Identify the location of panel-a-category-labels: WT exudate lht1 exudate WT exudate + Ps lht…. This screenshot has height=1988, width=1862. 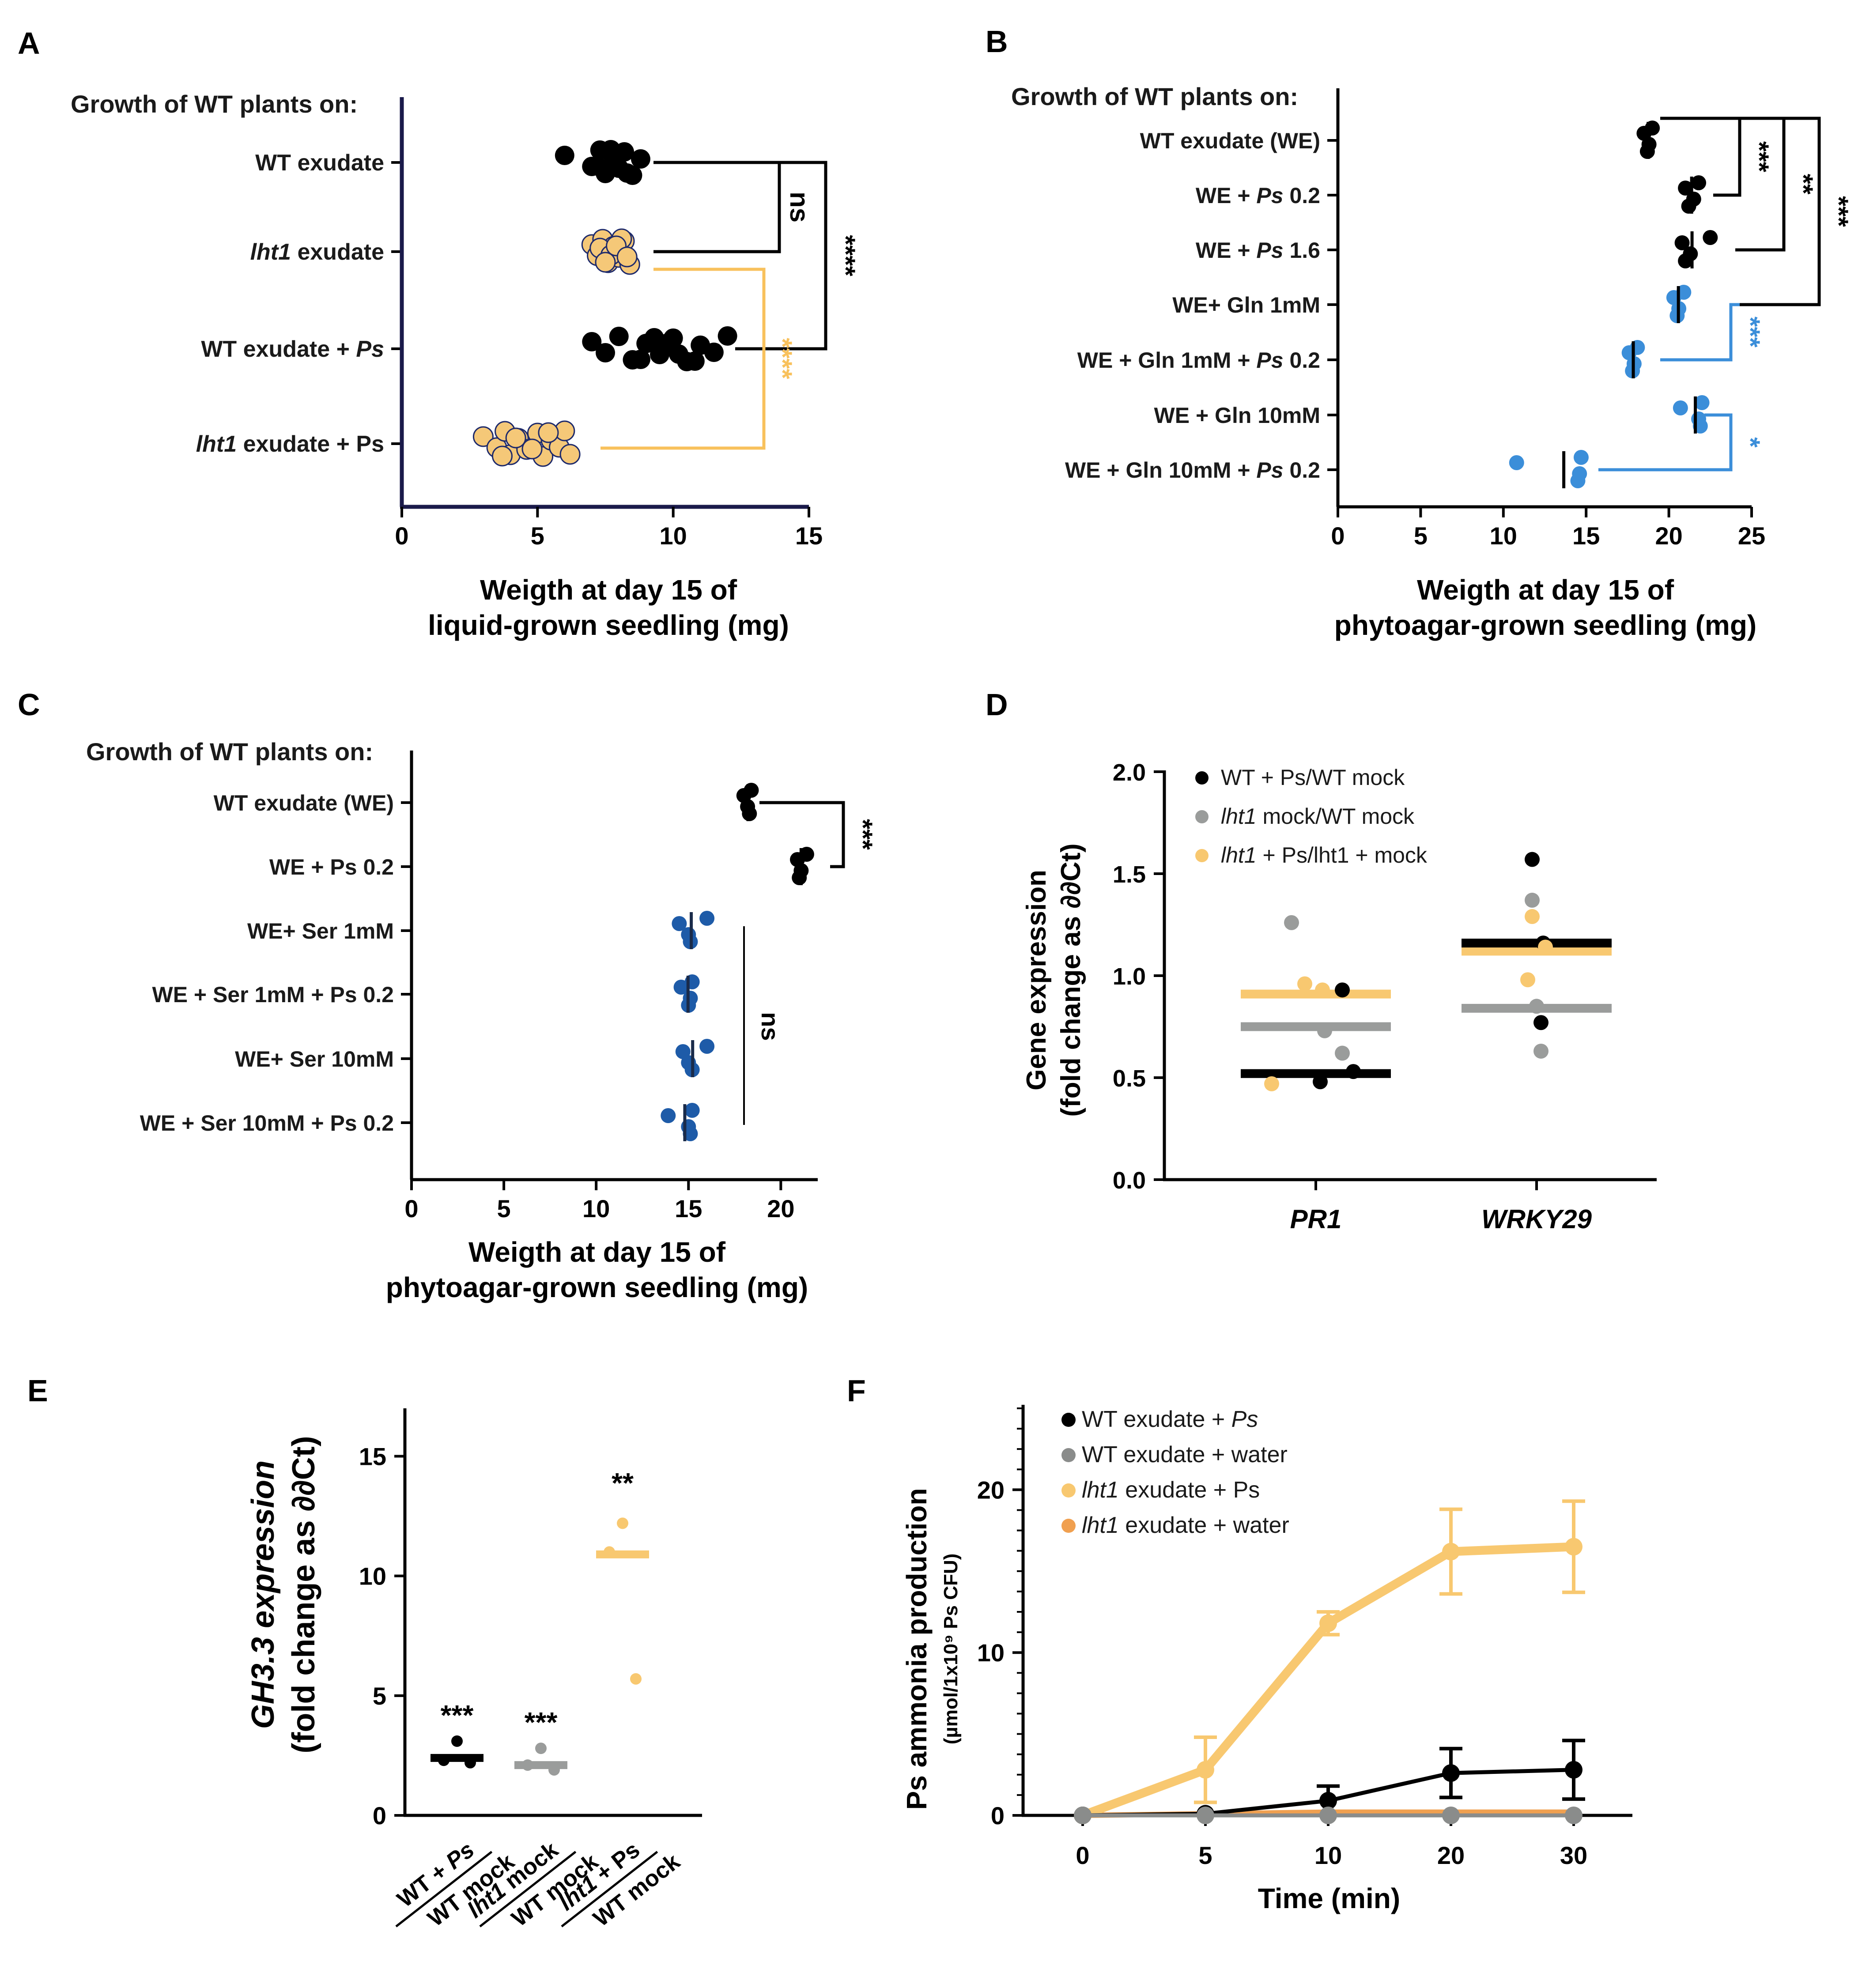
(299, 303).